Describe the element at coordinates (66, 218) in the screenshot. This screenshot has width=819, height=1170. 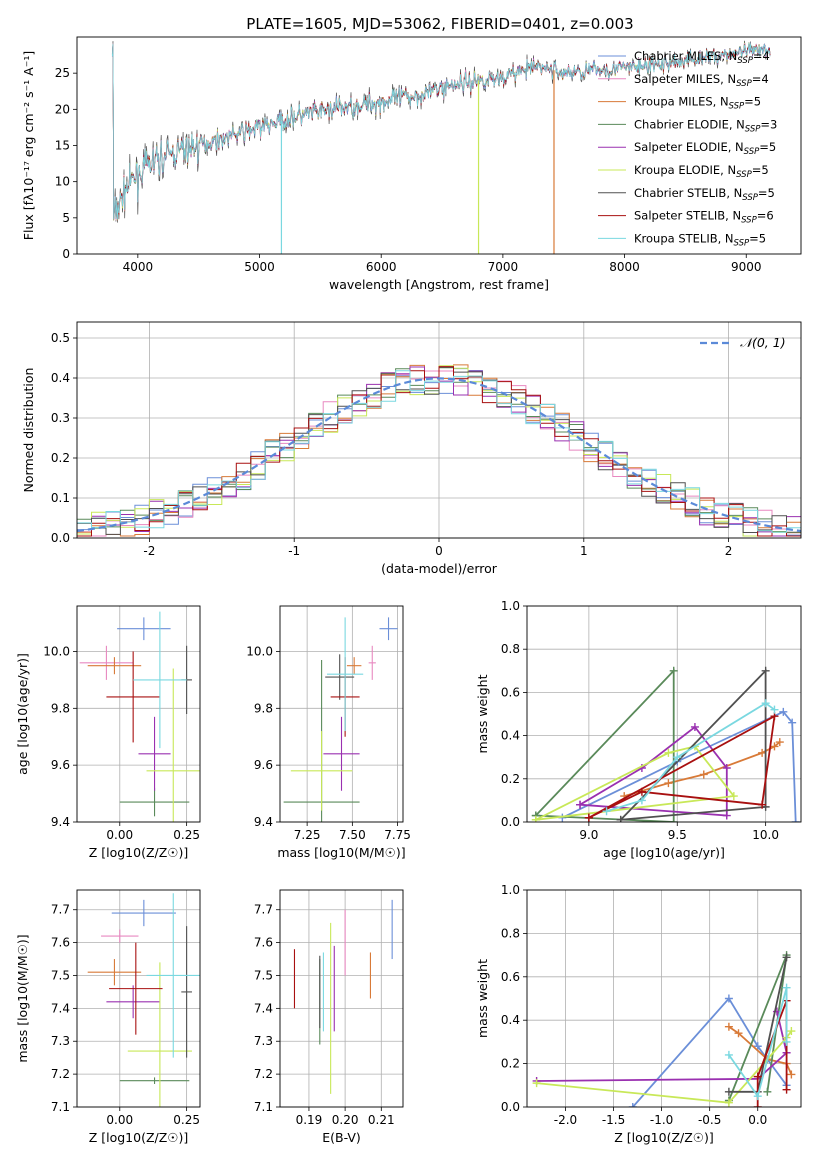
I see `spectrum-ytick-label: 5` at that location.